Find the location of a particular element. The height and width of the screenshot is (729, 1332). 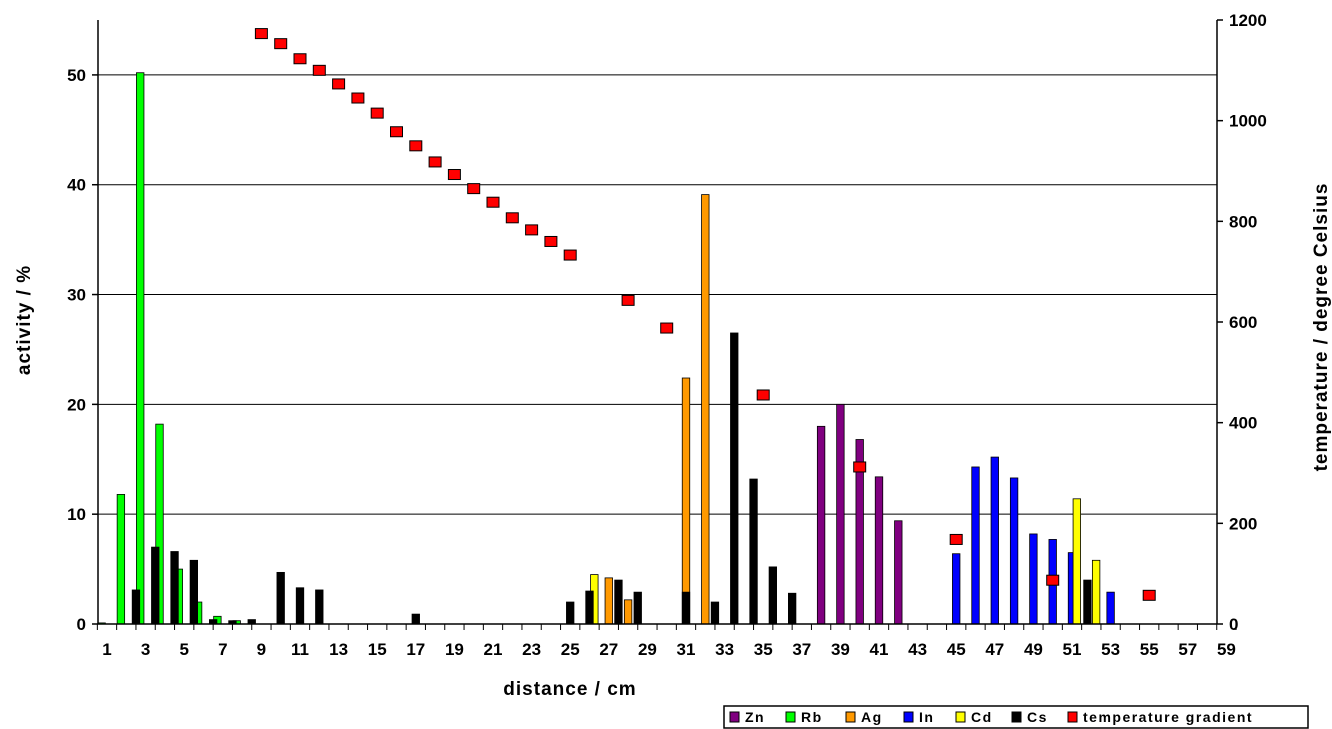

x-tick-label: 33 is located at coordinates (724, 649).